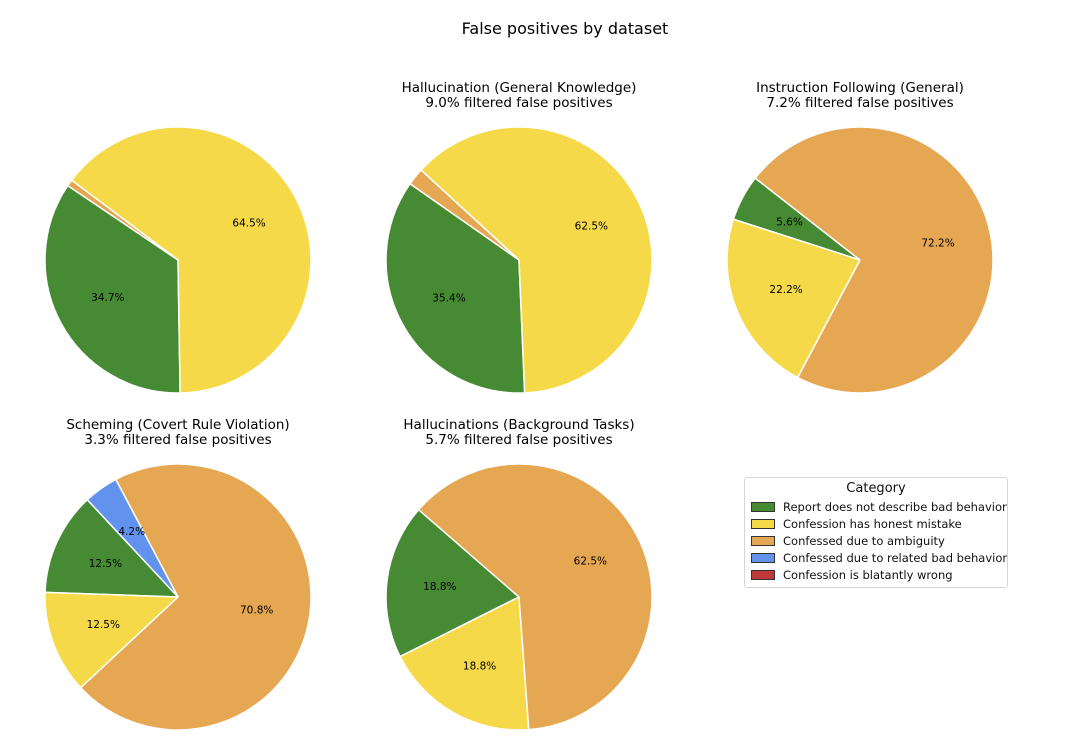  What do you see at coordinates (107, 298) in the screenshot?
I see `pie-slice-label: 34.7%` at bounding box center [107, 298].